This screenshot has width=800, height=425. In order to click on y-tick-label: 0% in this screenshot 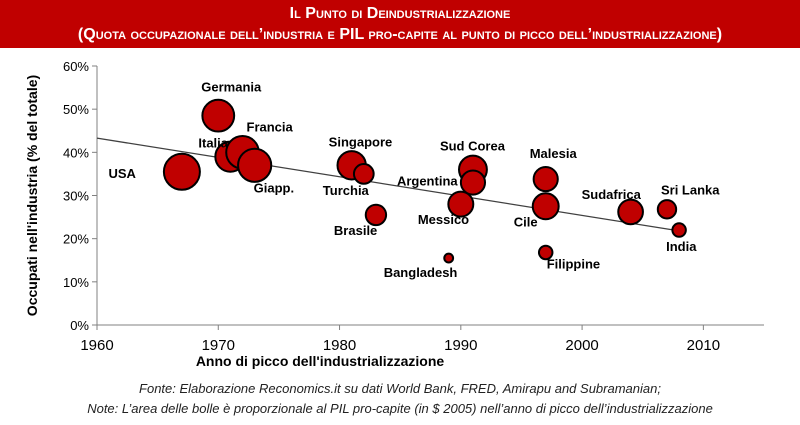, I will do `click(79, 325)`.